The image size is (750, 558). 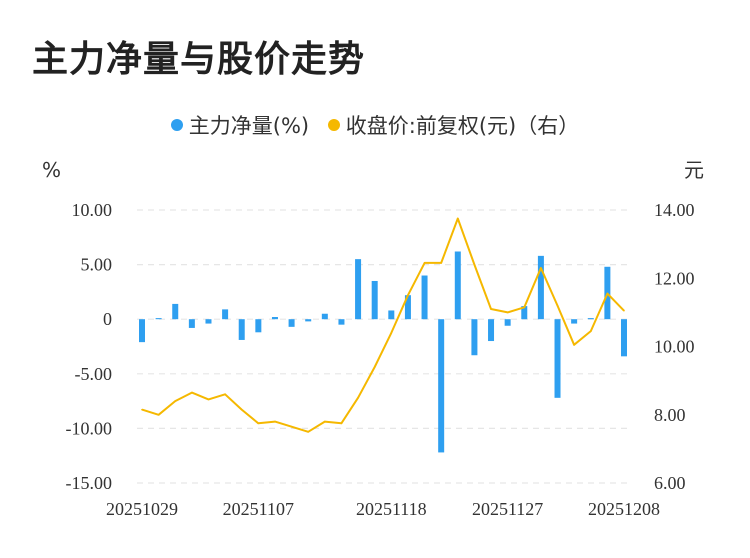 What do you see at coordinates (92, 210) in the screenshot?
I see `y-left-tick-label: 10.00` at bounding box center [92, 210].